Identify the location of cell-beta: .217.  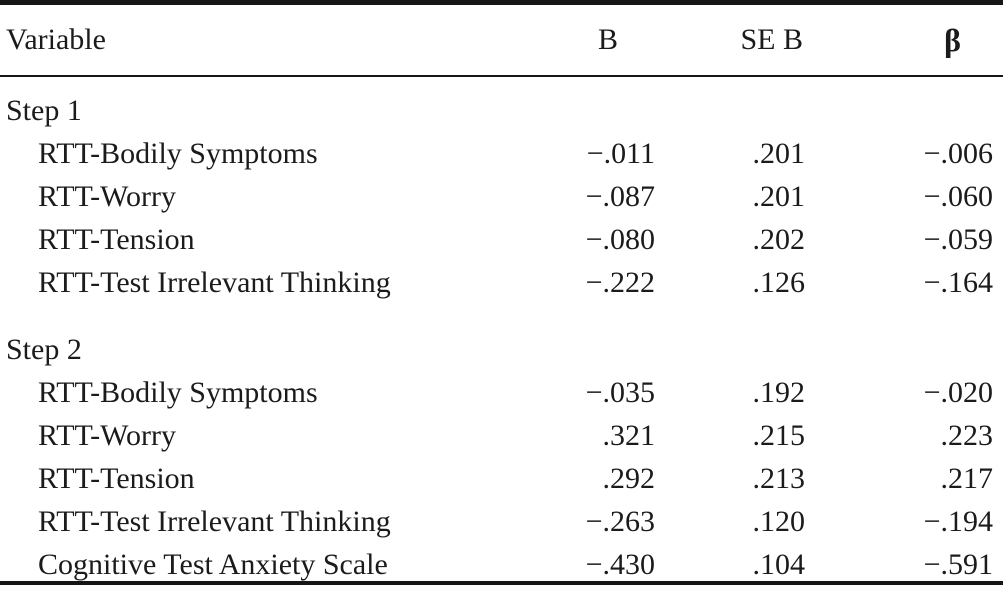
(967, 478).